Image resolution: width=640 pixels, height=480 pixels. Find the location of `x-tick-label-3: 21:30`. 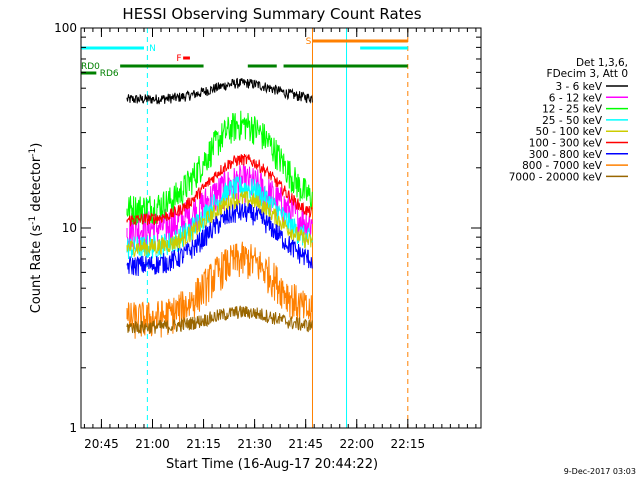

x-tick-label-3: 21:30 is located at coordinates (254, 444).